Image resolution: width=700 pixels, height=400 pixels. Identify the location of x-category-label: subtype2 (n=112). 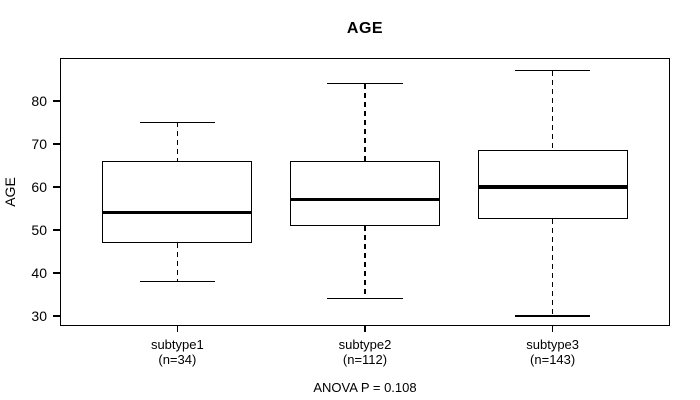
(365, 352).